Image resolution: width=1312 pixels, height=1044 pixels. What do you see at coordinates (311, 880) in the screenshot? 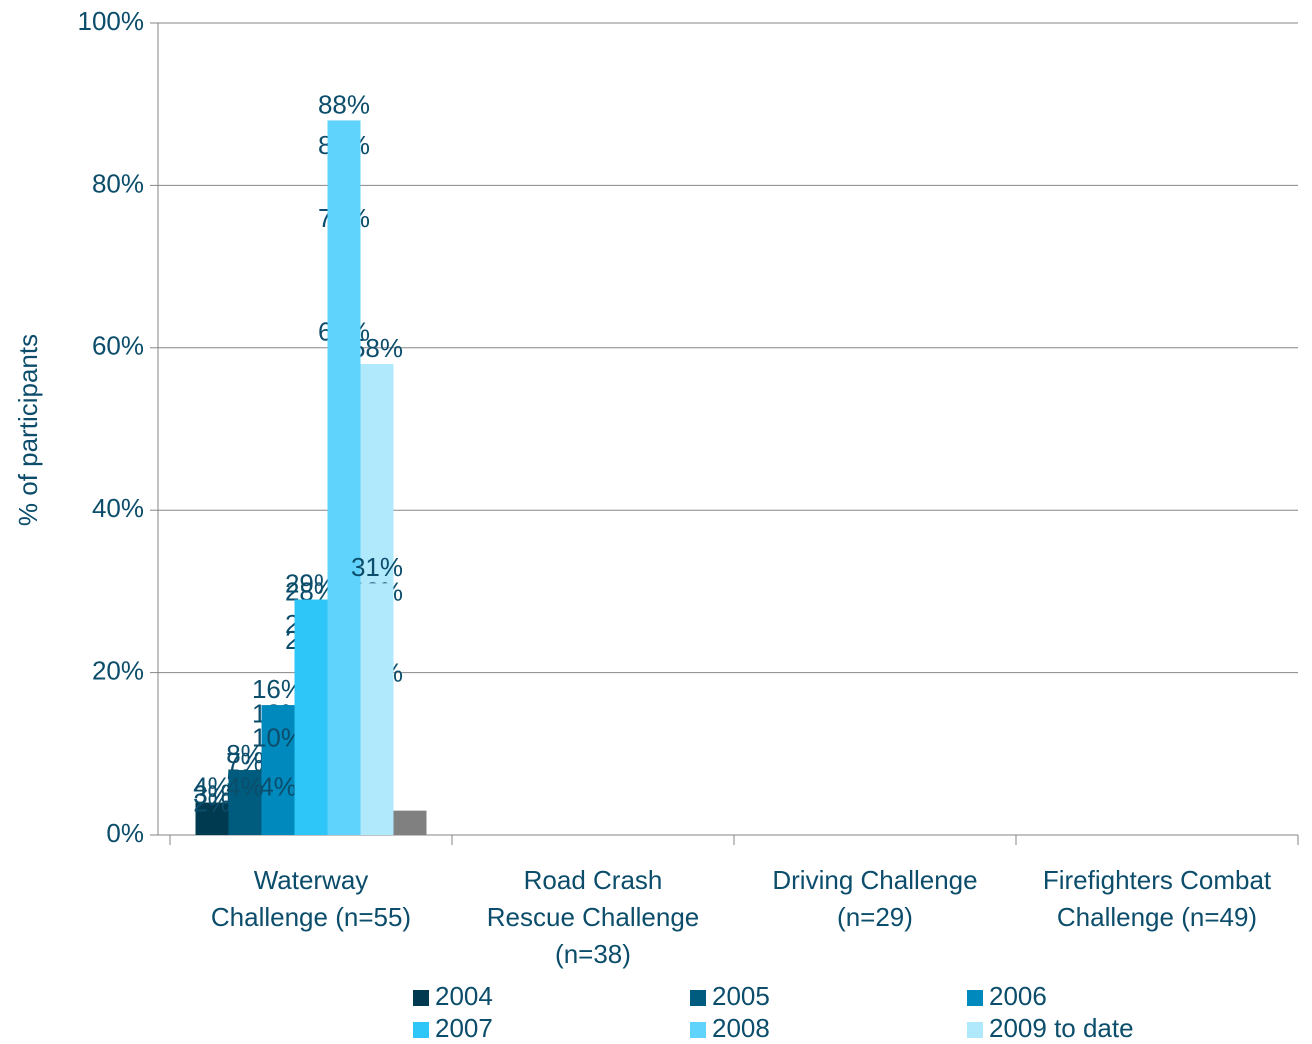
I see `x-tick-label: Waterway` at bounding box center [311, 880].